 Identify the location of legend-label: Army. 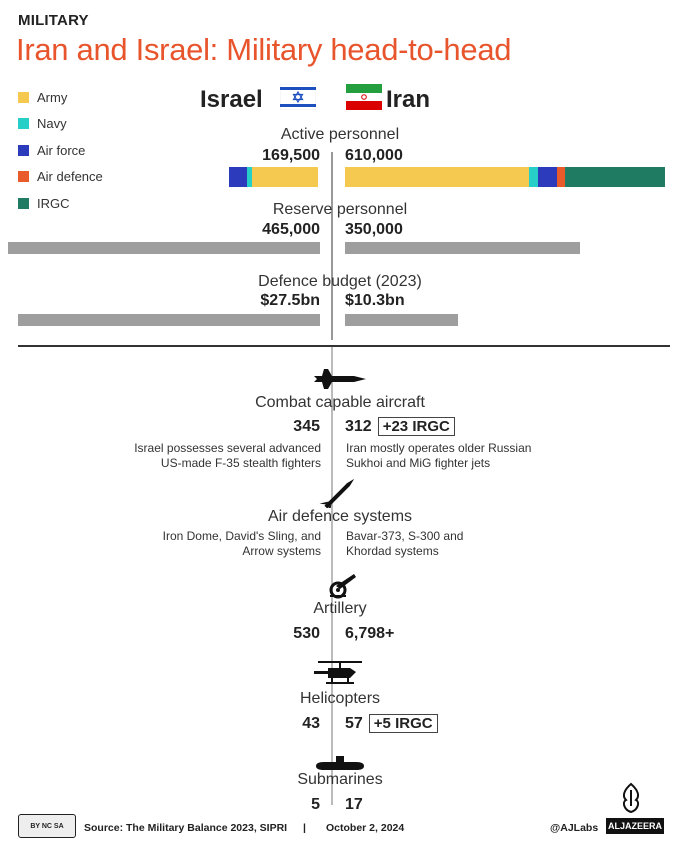
(52, 97).